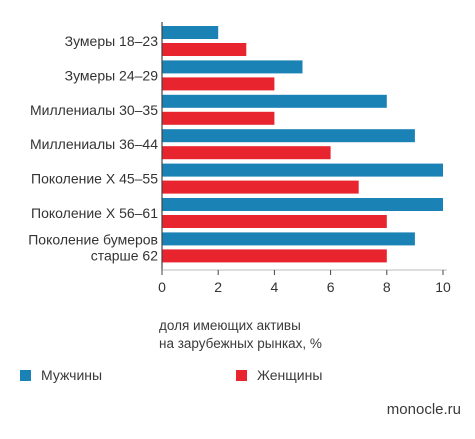 This screenshot has height=439, width=475. Describe the element at coordinates (423, 409) in the screenshot. I see `source-label: monocle.ru` at that location.